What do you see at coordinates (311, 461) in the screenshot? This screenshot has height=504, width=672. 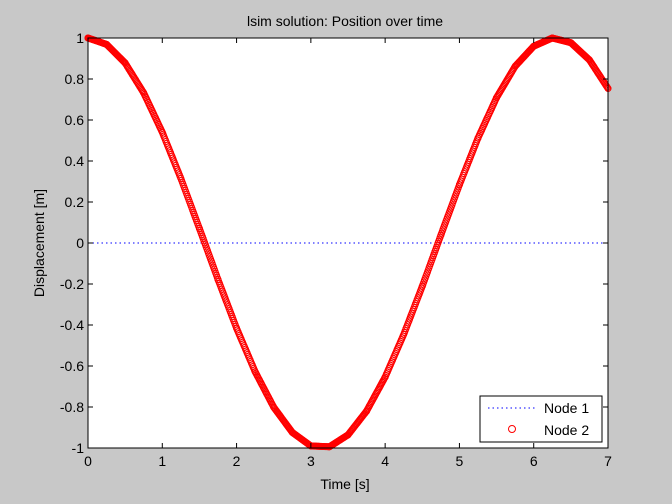 I see `x-tick-label: 3` at bounding box center [311, 461].